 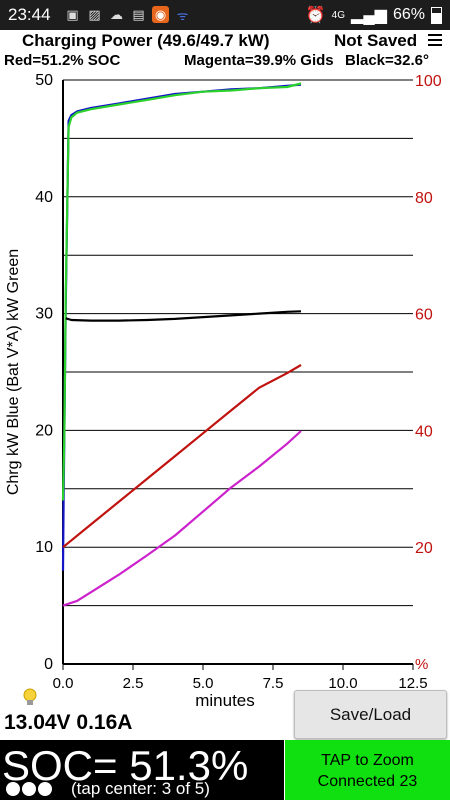 I want to click on gallery-icon: ▣, so click(x=72, y=14).